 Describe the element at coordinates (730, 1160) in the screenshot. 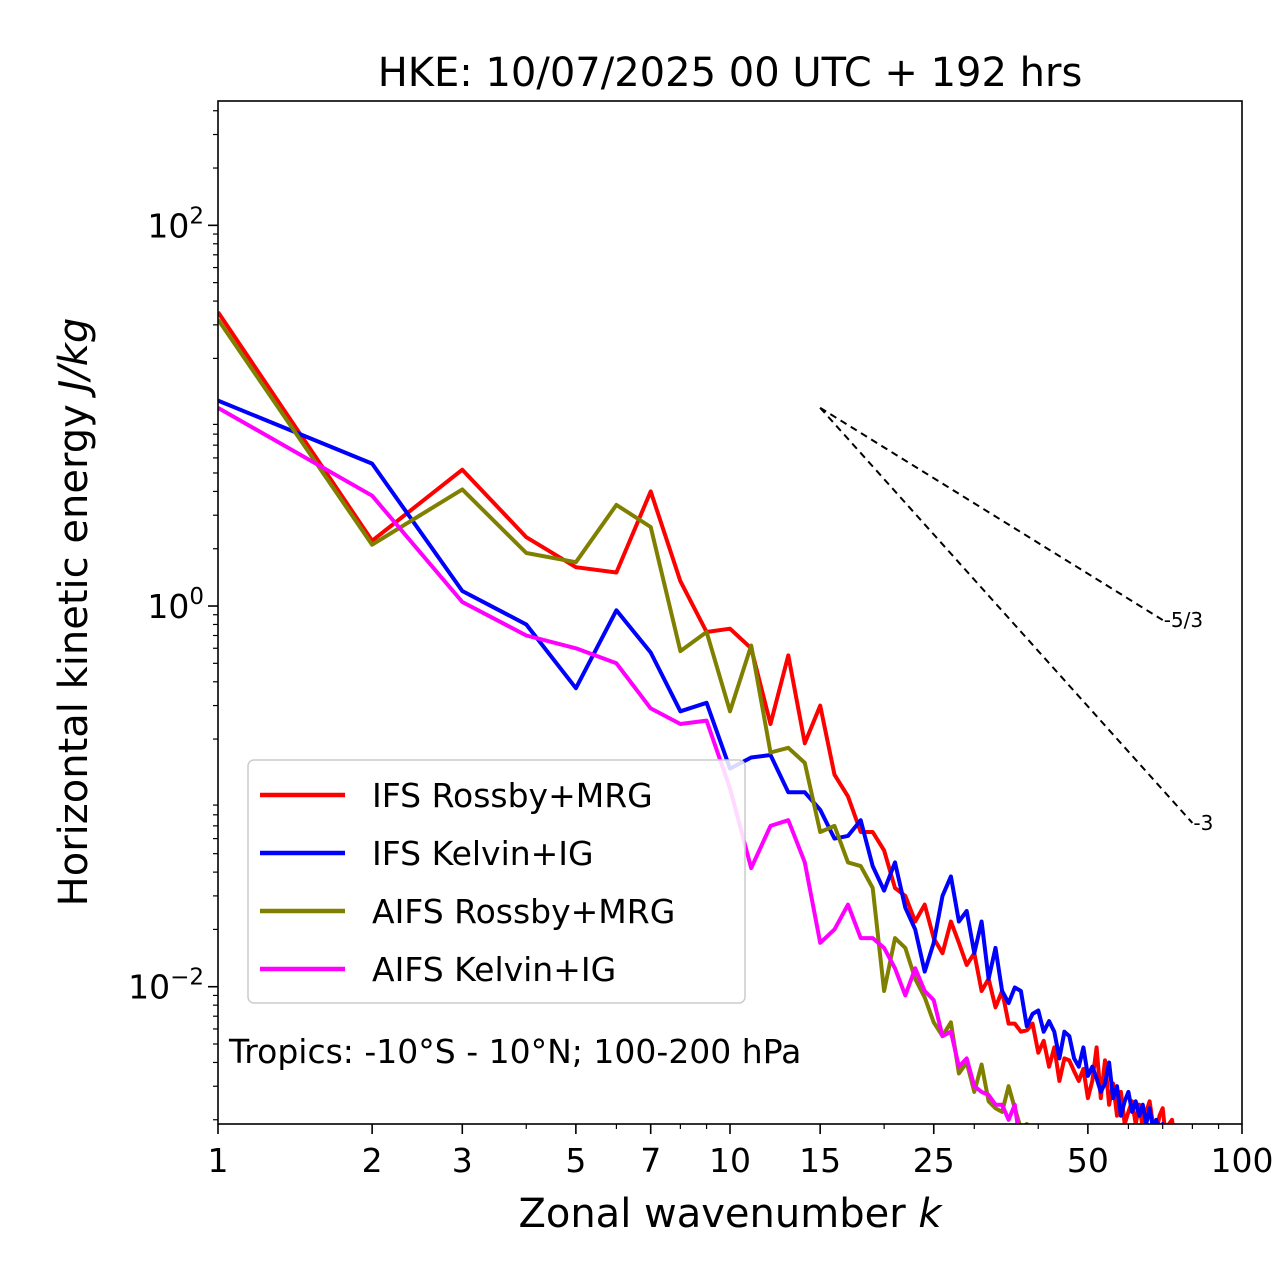

I see `x-tick-label: 10` at that location.